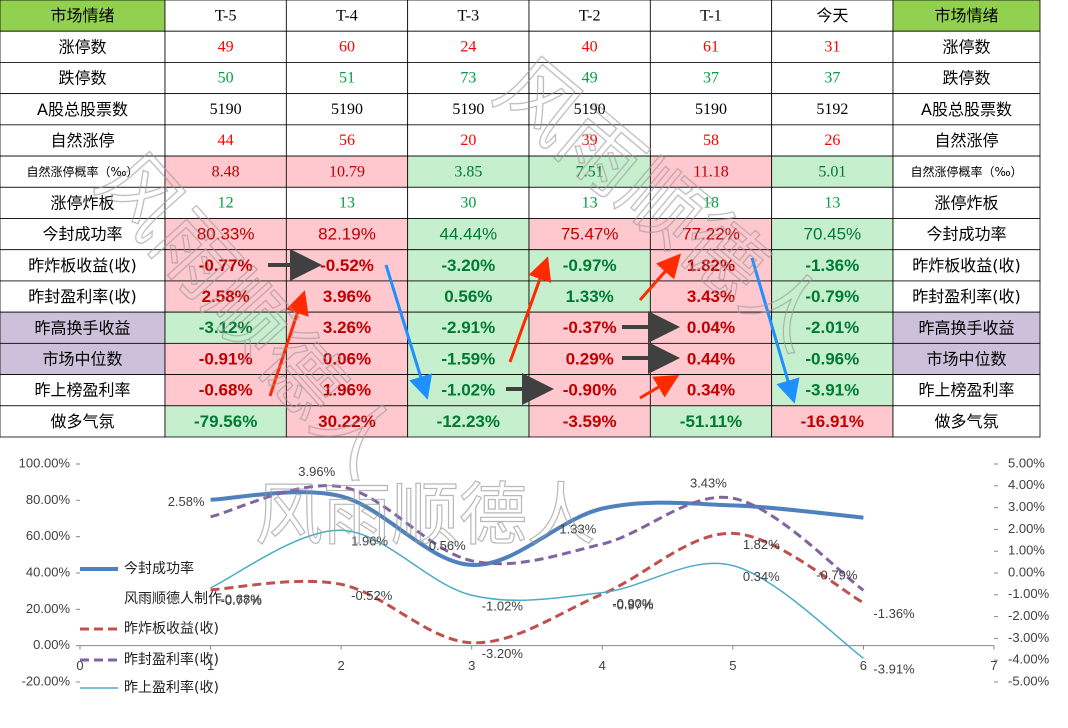 The width and height of the screenshot is (1068, 728). What do you see at coordinates (1026, 550) in the screenshot?
I see `y2-tick-label: 1.00%` at bounding box center [1026, 550].